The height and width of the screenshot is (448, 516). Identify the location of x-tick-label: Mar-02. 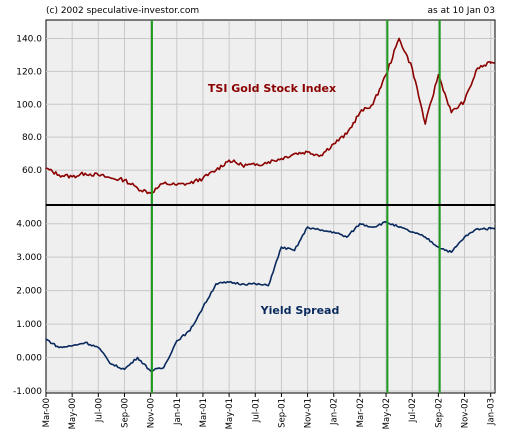
(361, 412).